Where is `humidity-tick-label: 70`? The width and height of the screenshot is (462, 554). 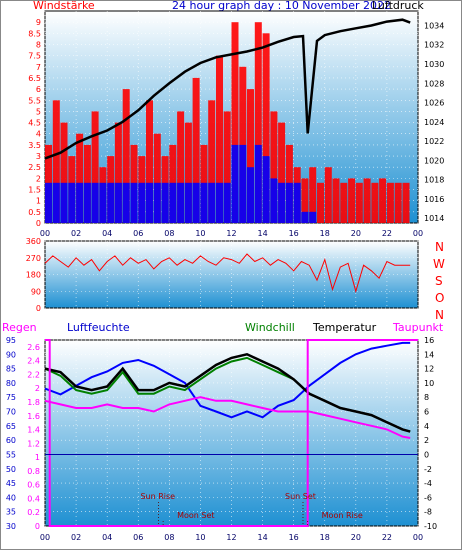 humidity-tick-label: 70 is located at coordinates (11, 412).